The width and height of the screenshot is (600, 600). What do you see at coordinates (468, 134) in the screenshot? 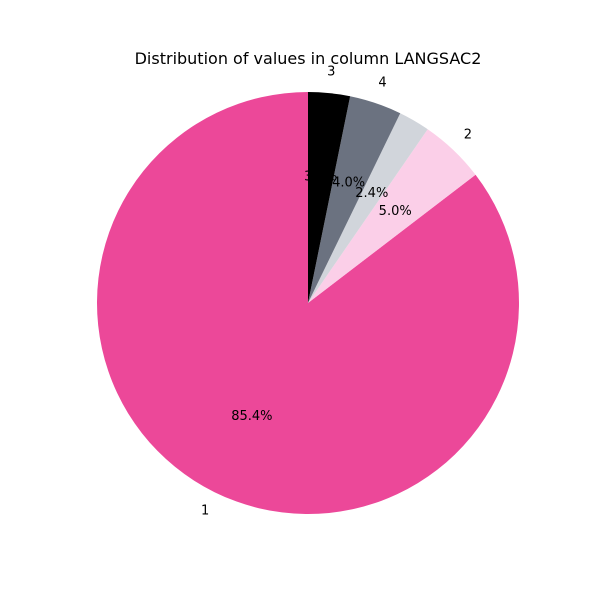
I see `slice-category-label-1: 2` at bounding box center [468, 134].